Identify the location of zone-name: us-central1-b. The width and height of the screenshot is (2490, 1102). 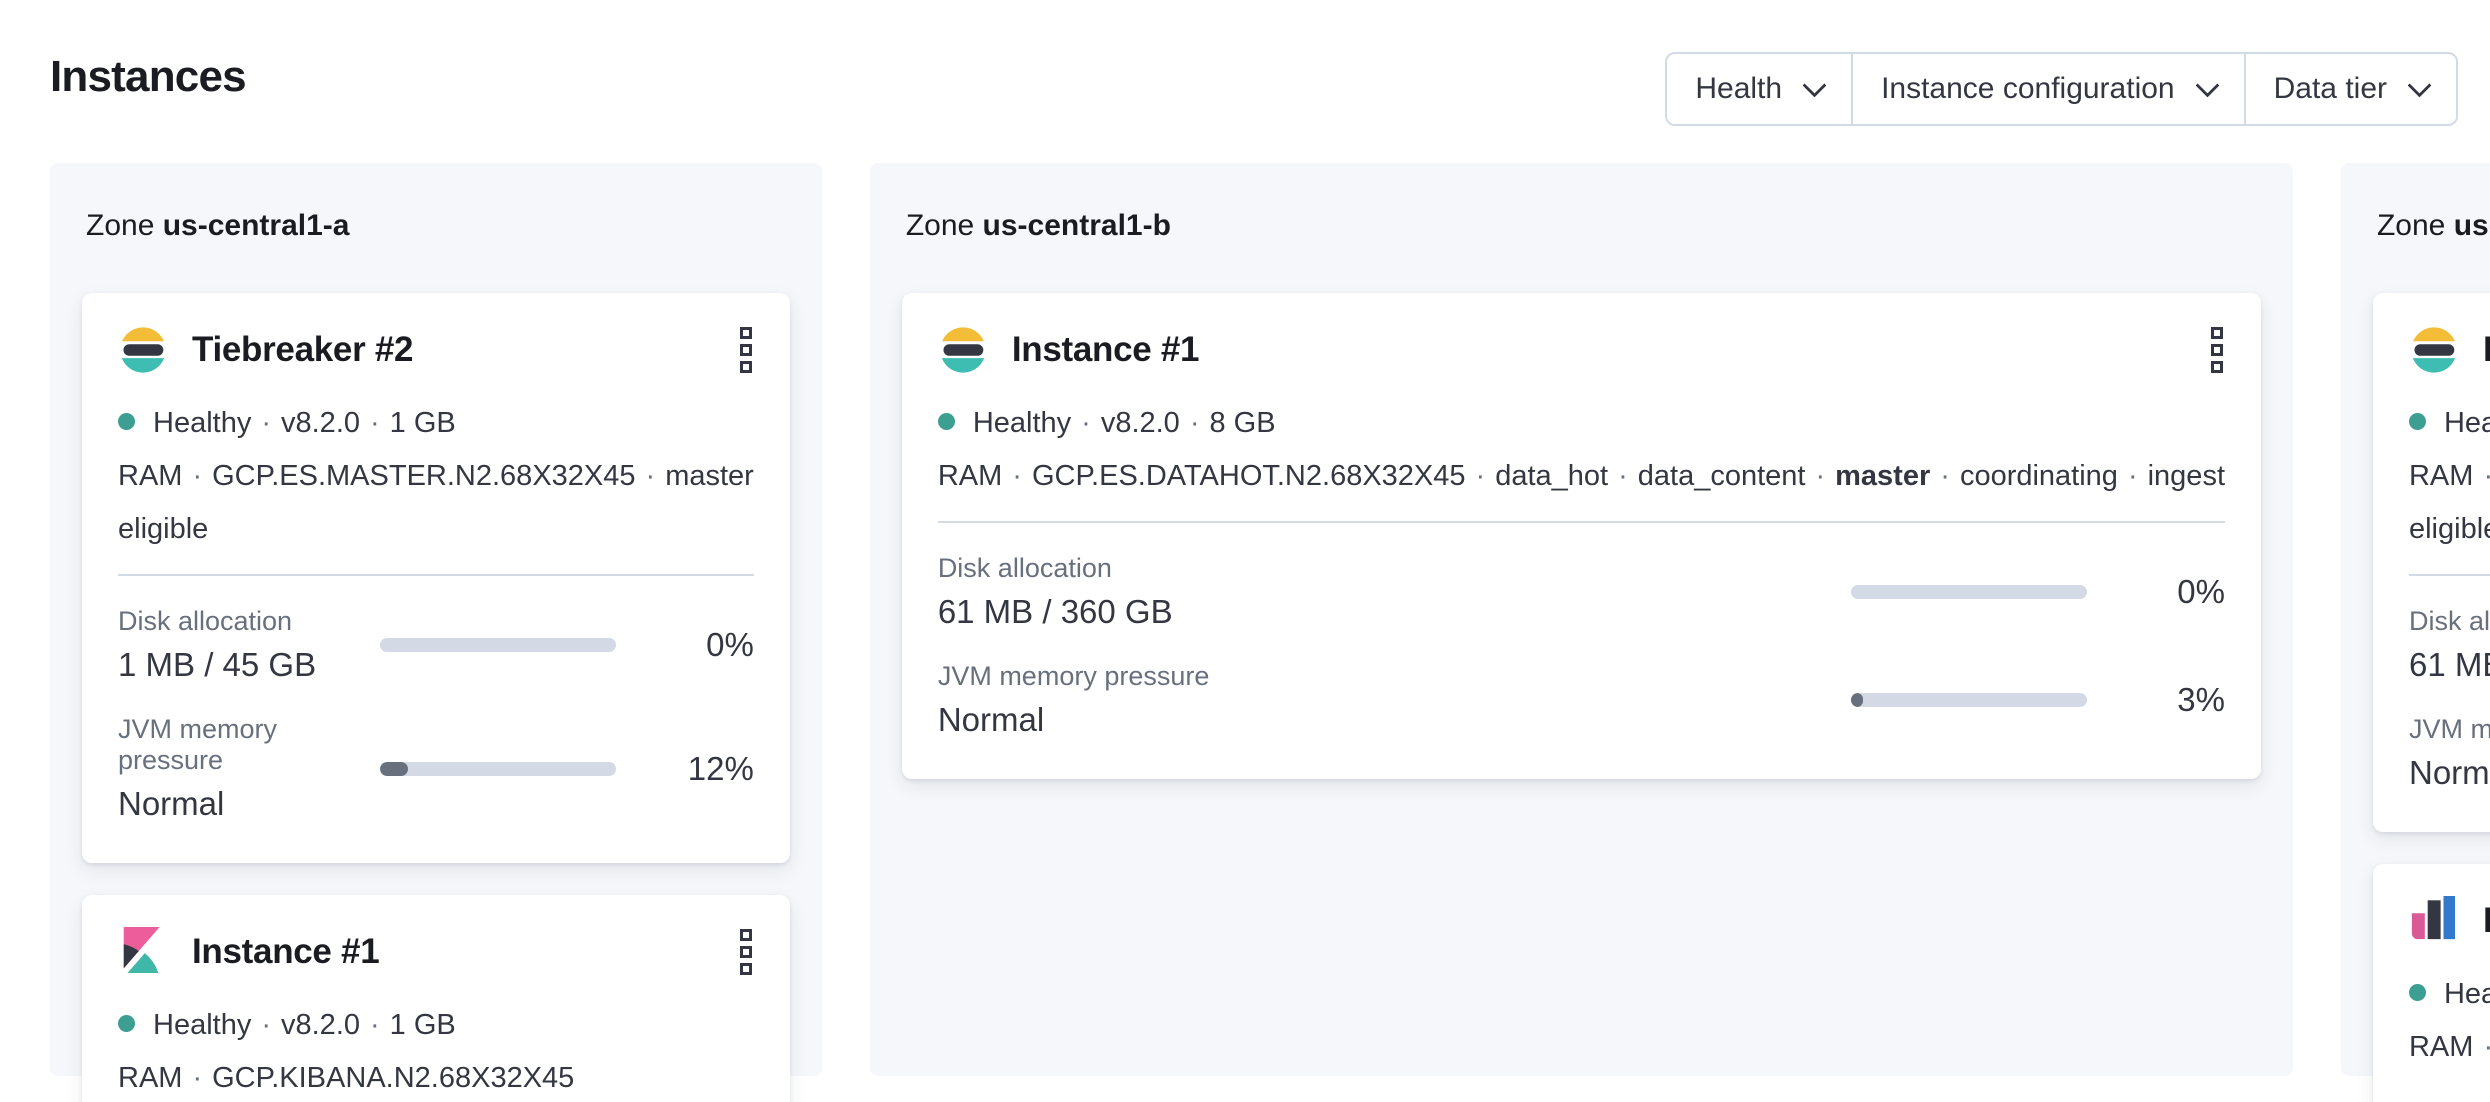
(1076, 225).